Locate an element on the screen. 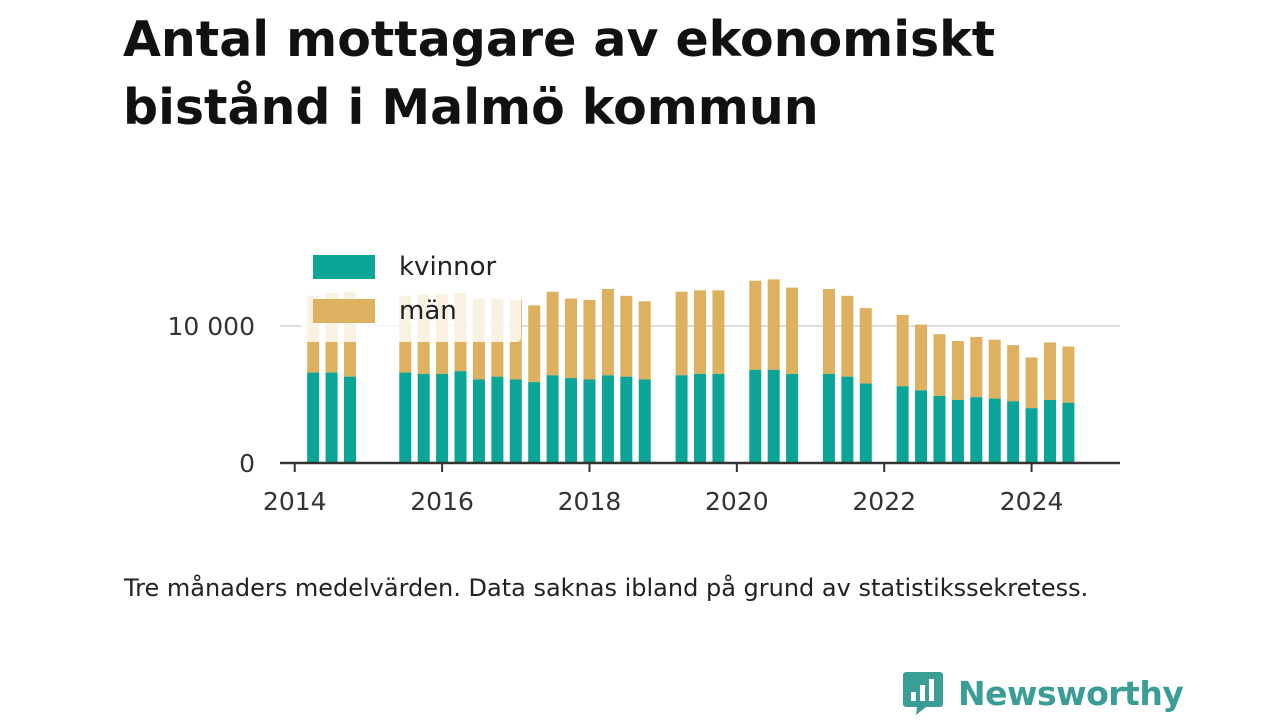 The width and height of the screenshot is (1280, 720). x-tick-label: 2016 is located at coordinates (442, 501).